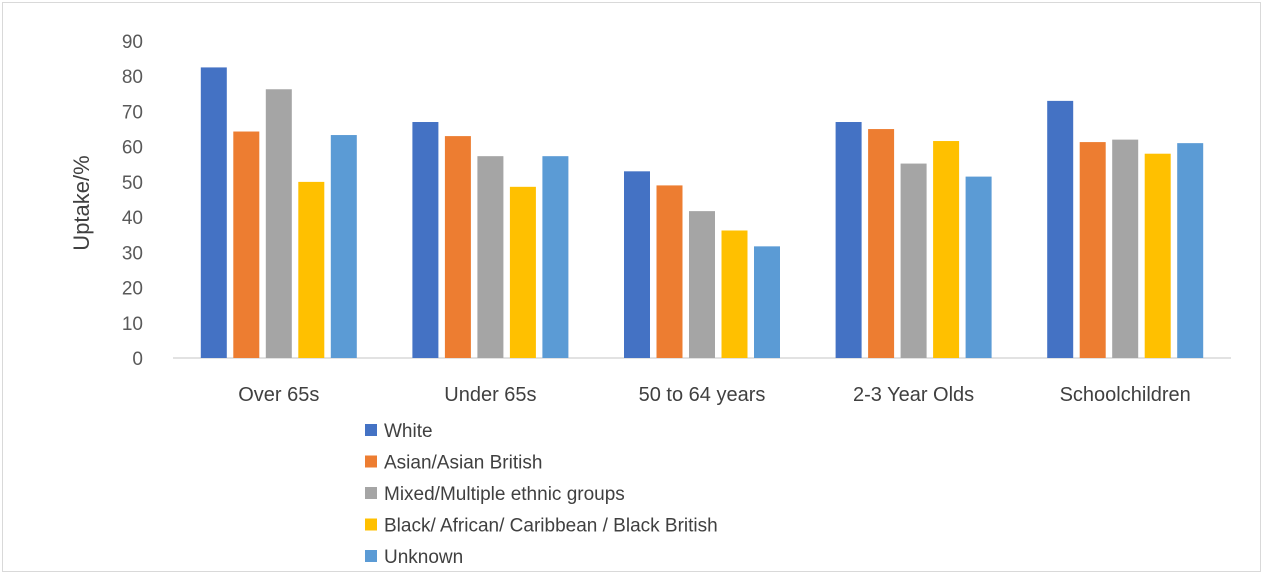  What do you see at coordinates (702, 395) in the screenshot?
I see `x-tick-label: 50 to 64 years` at bounding box center [702, 395].